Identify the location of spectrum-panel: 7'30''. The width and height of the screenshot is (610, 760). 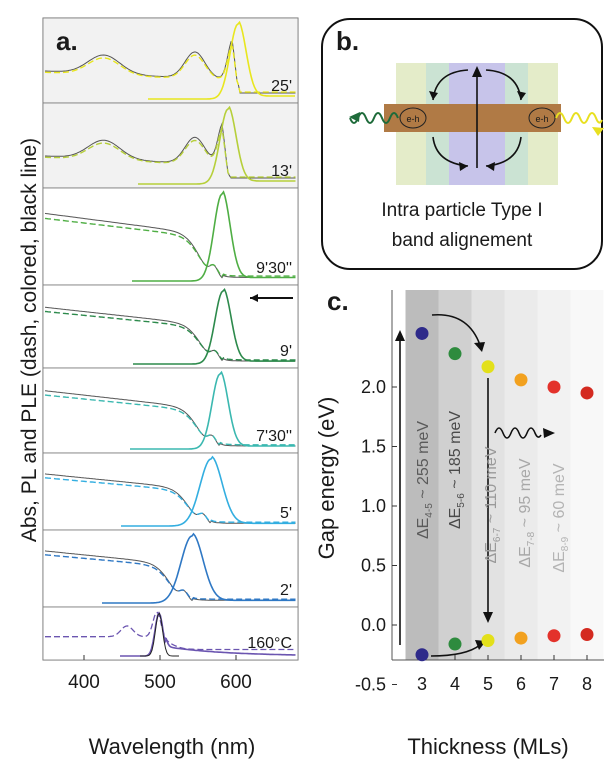
(170, 410).